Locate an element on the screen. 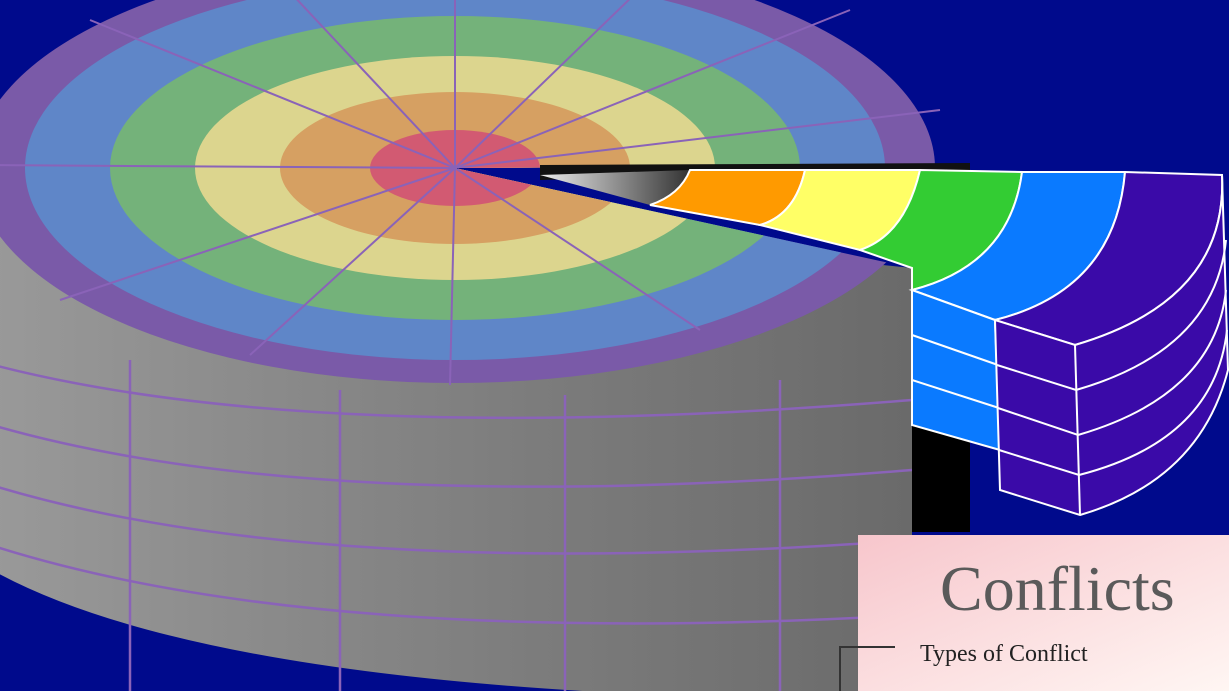  subtitle: Types of Conflict is located at coordinates (1004, 654).